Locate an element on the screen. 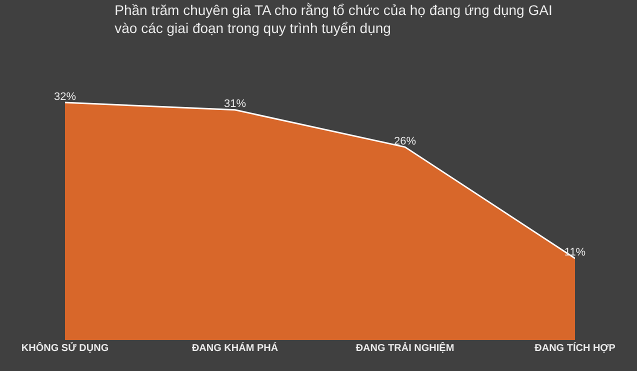 The image size is (637, 371). x-tick-label: KHÔNG SỬ DỤNG is located at coordinates (65, 348).